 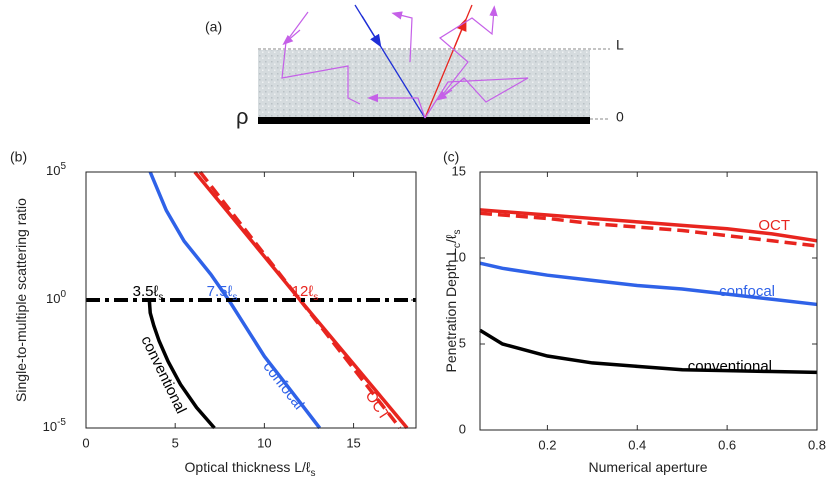 I want to click on diagram: (a) L 0 ρ, so click(x=414, y=66).